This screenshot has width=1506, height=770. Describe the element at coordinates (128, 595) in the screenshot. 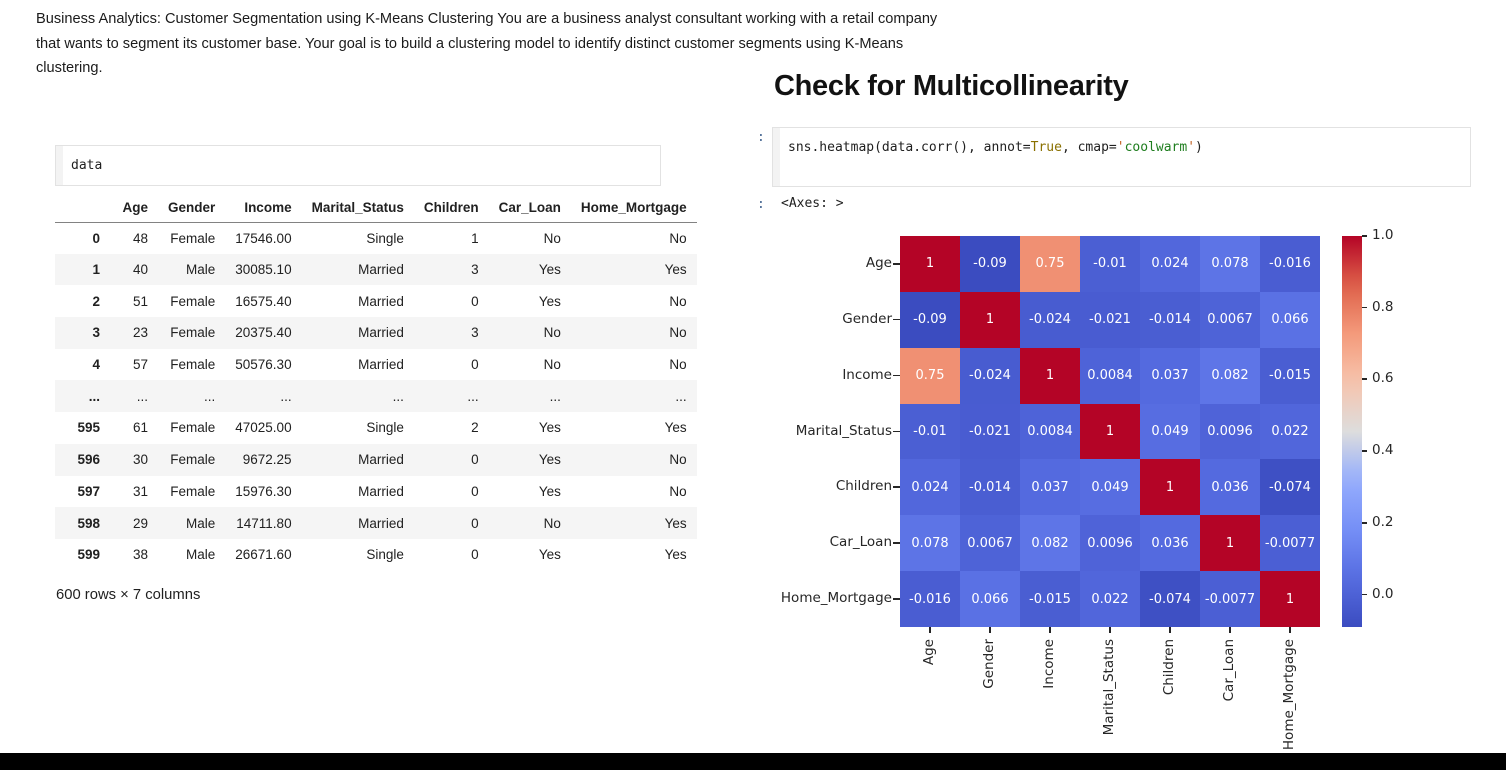

I see `dataframe-shape-caption: 600 rows × 7 columns` at that location.